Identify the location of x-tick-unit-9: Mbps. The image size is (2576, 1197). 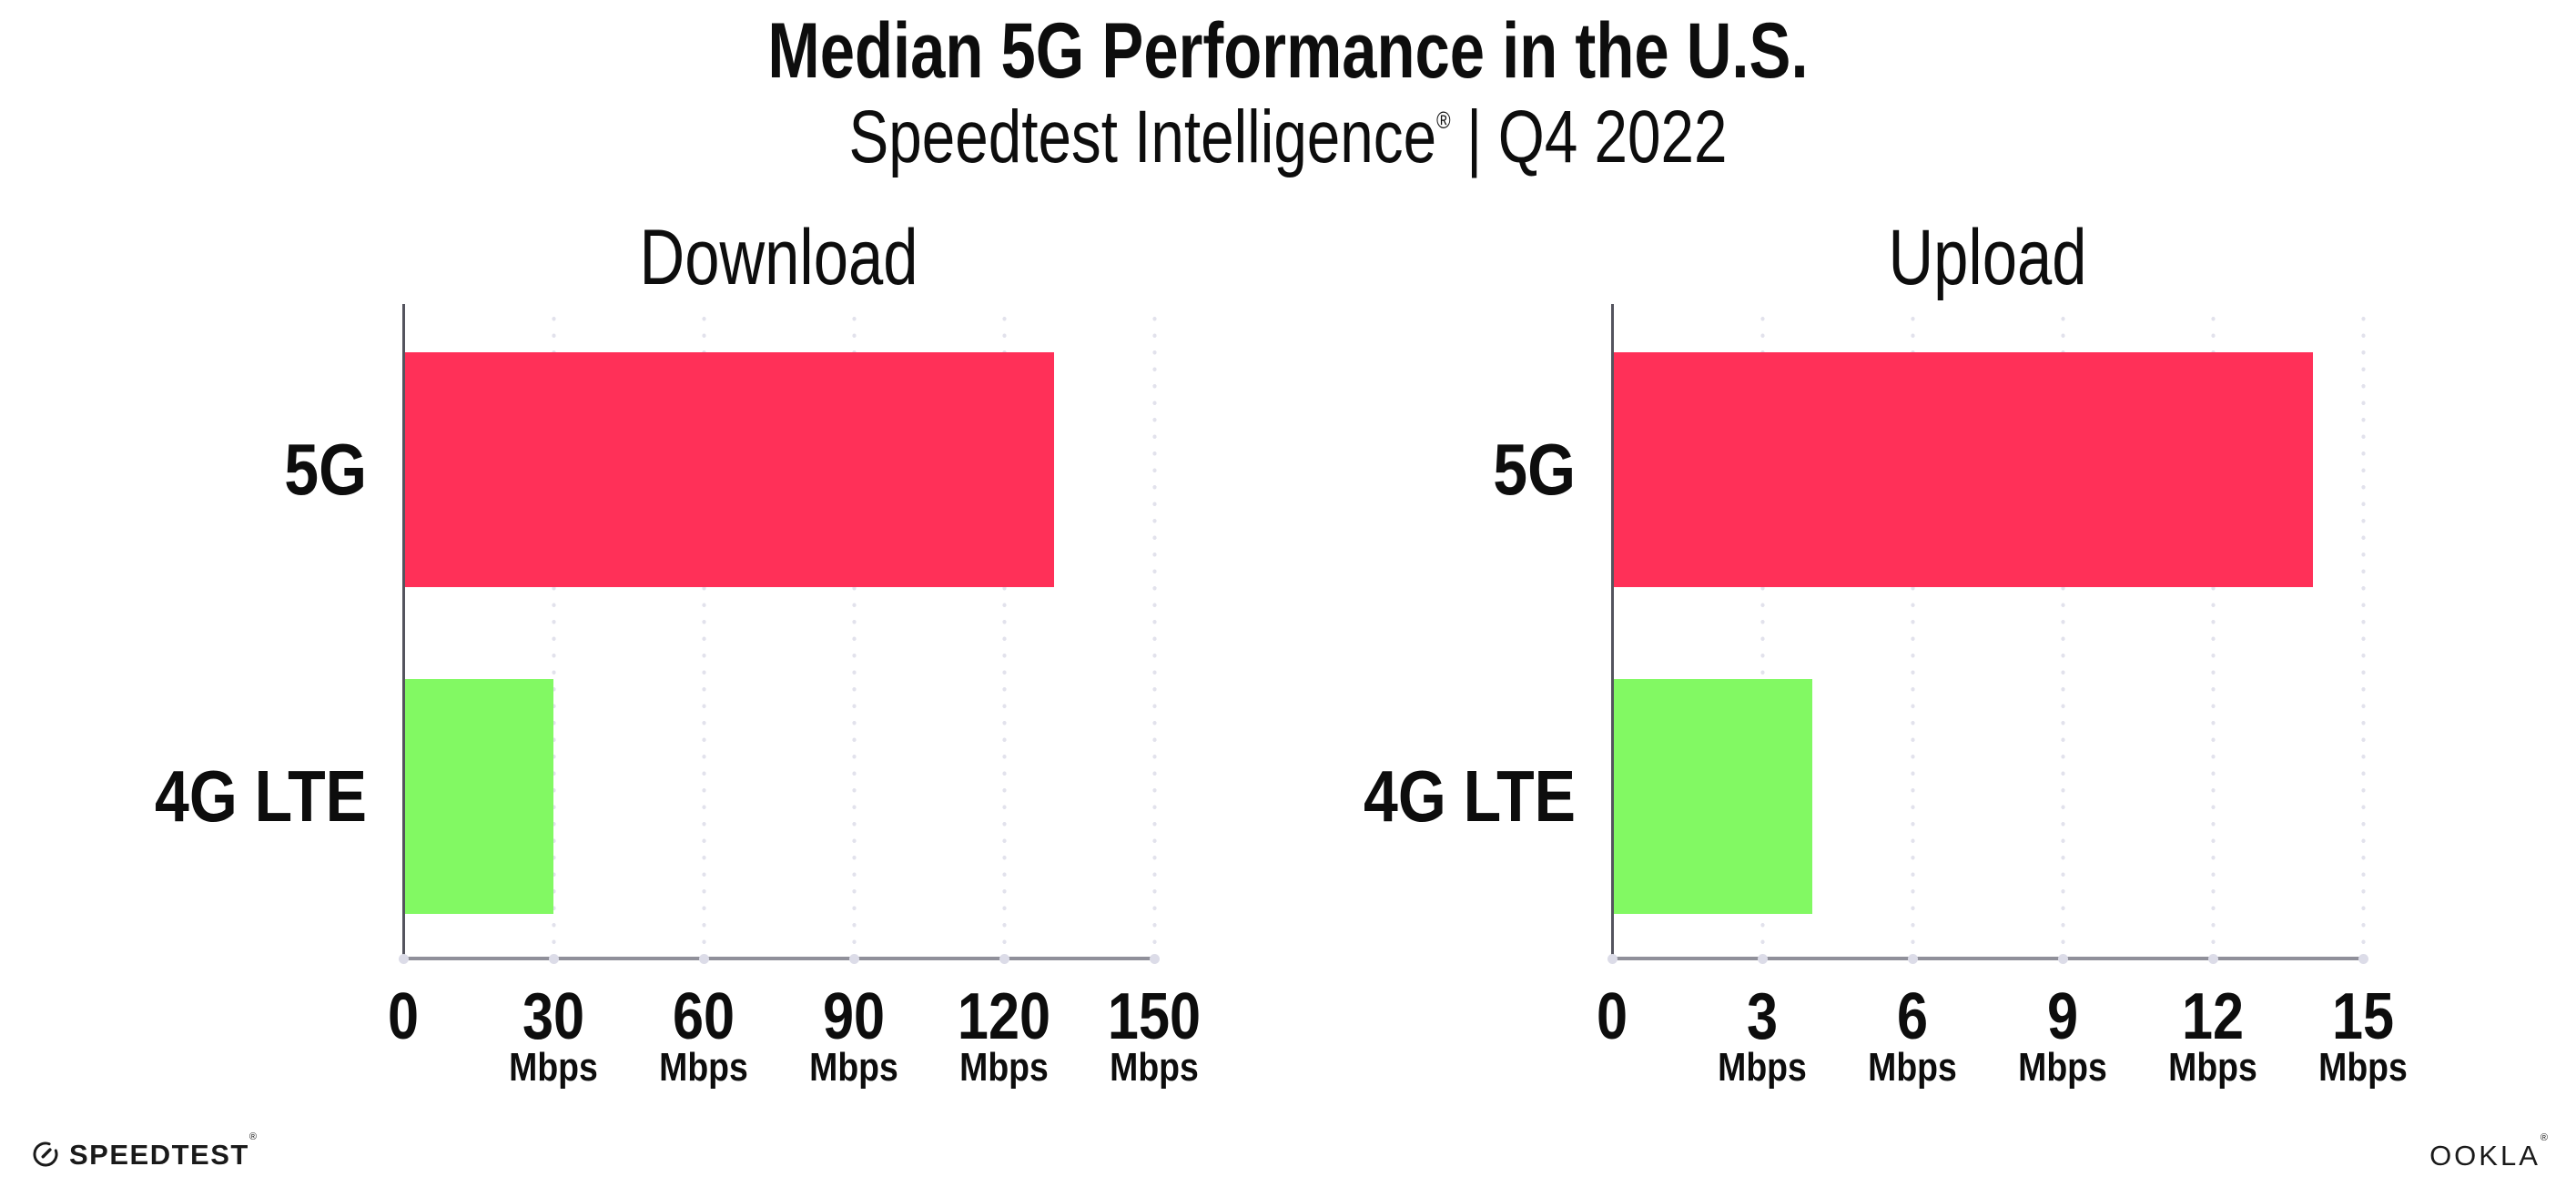
(2062, 1067).